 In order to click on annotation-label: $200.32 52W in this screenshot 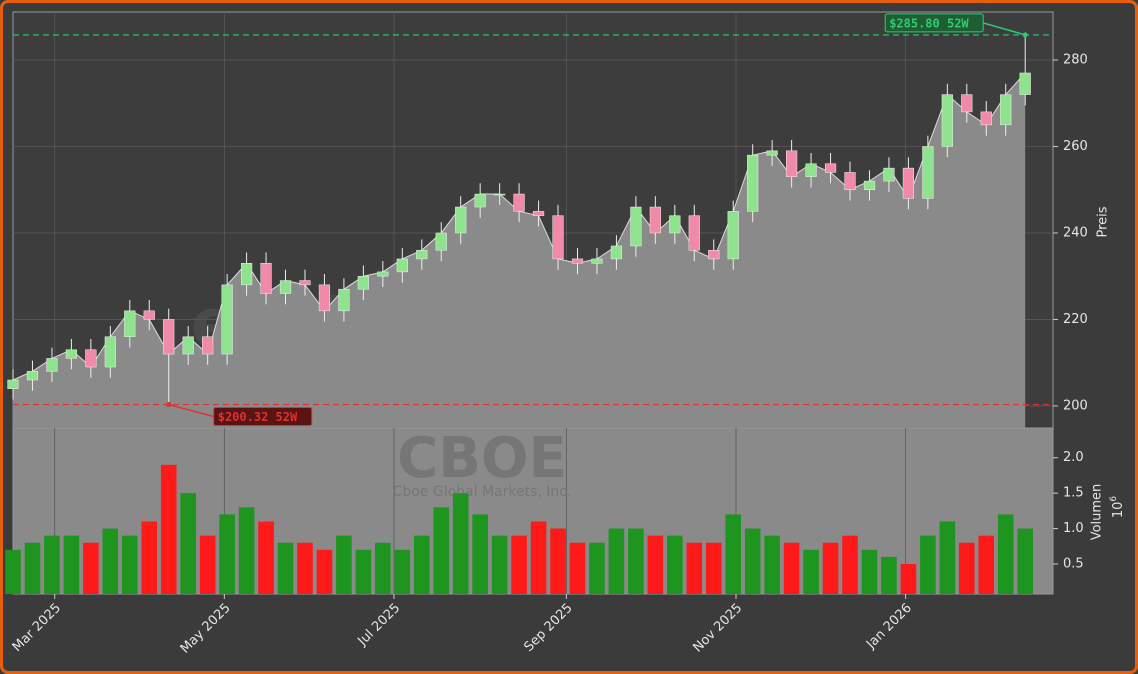, I will do `click(258, 417)`.